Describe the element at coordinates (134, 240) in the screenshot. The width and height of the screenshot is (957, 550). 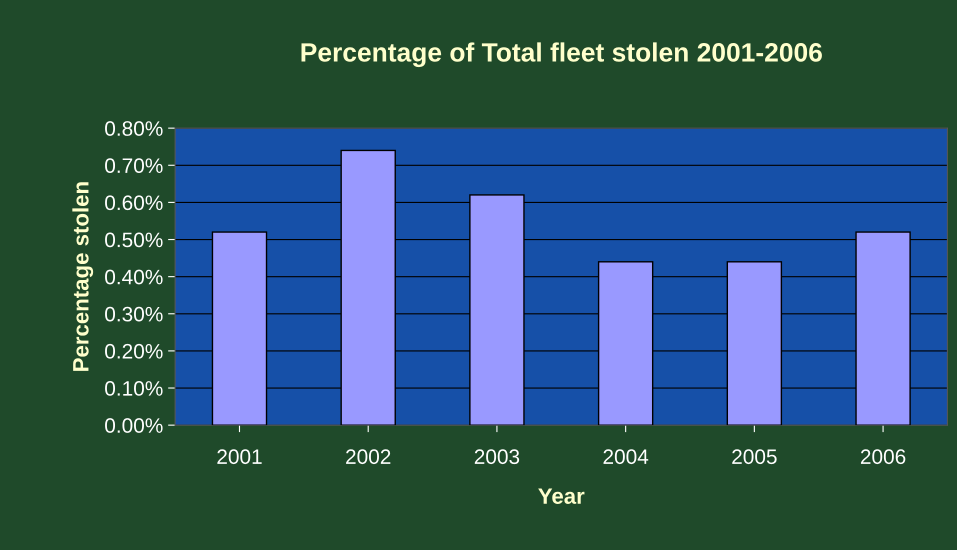
I see `y-tick-label: 0.50%` at that location.